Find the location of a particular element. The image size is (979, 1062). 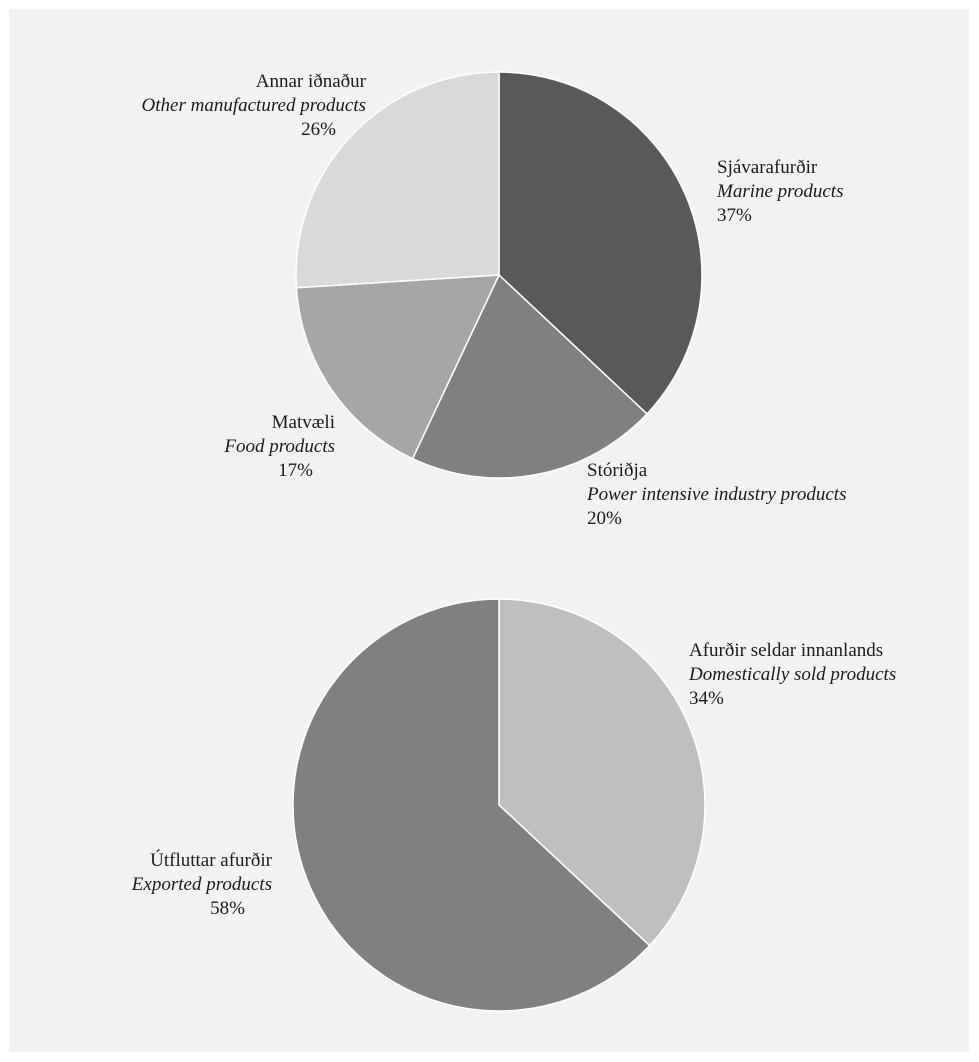

label-marine-en: Marine products is located at coordinates (779, 191).